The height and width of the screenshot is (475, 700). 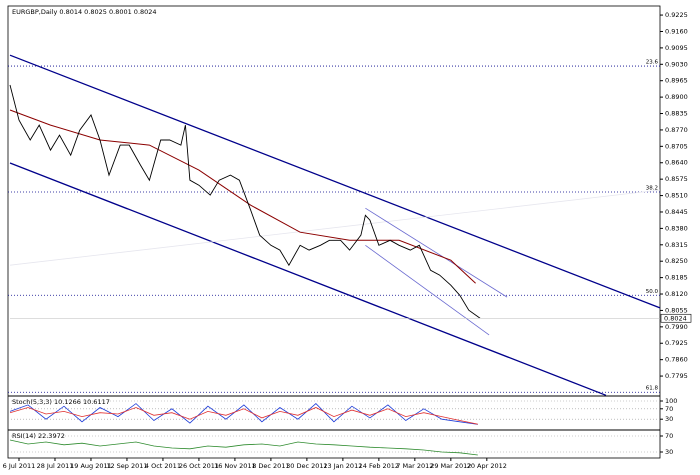 What do you see at coordinates (676, 130) in the screenshot?
I see `y-tick-label: 0.8770` at bounding box center [676, 130].